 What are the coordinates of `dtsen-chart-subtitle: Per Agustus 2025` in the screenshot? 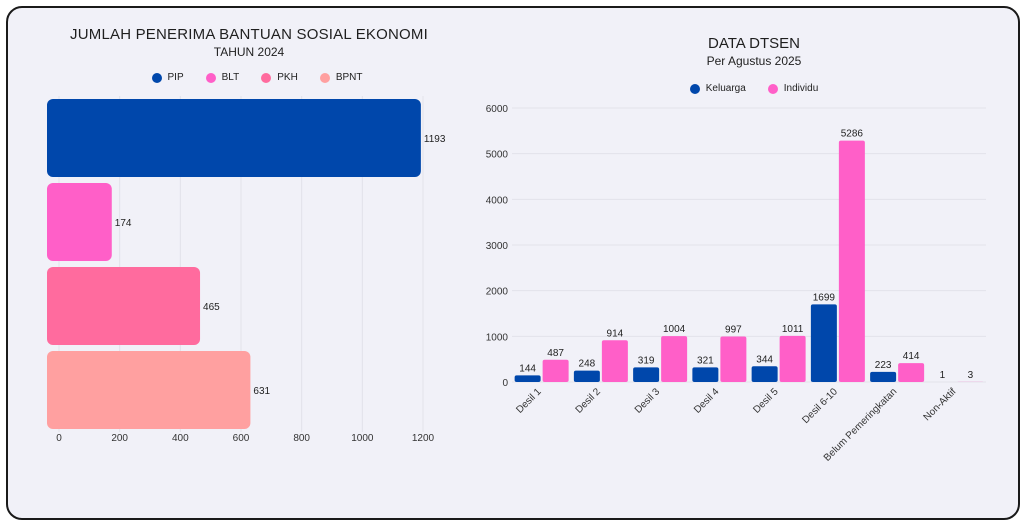 It's located at (754, 61).